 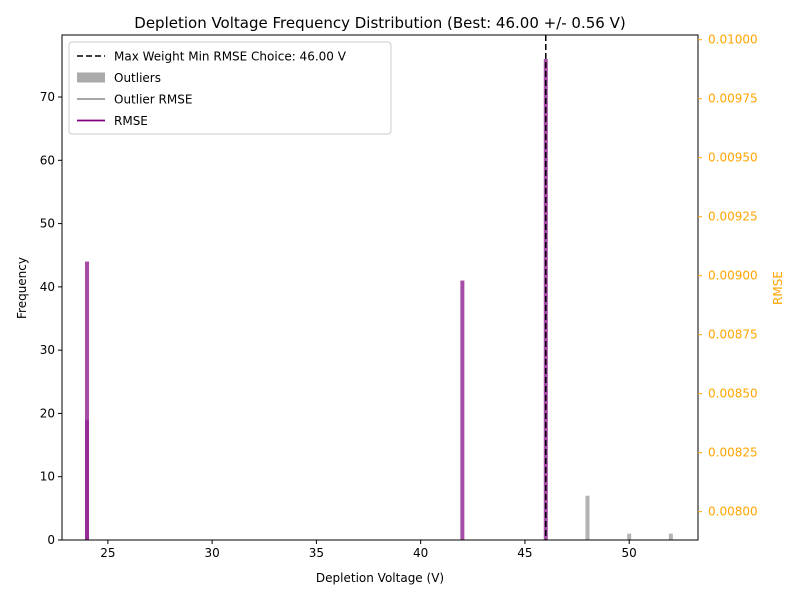 I want to click on x-tick-label: 45, so click(x=524, y=553).